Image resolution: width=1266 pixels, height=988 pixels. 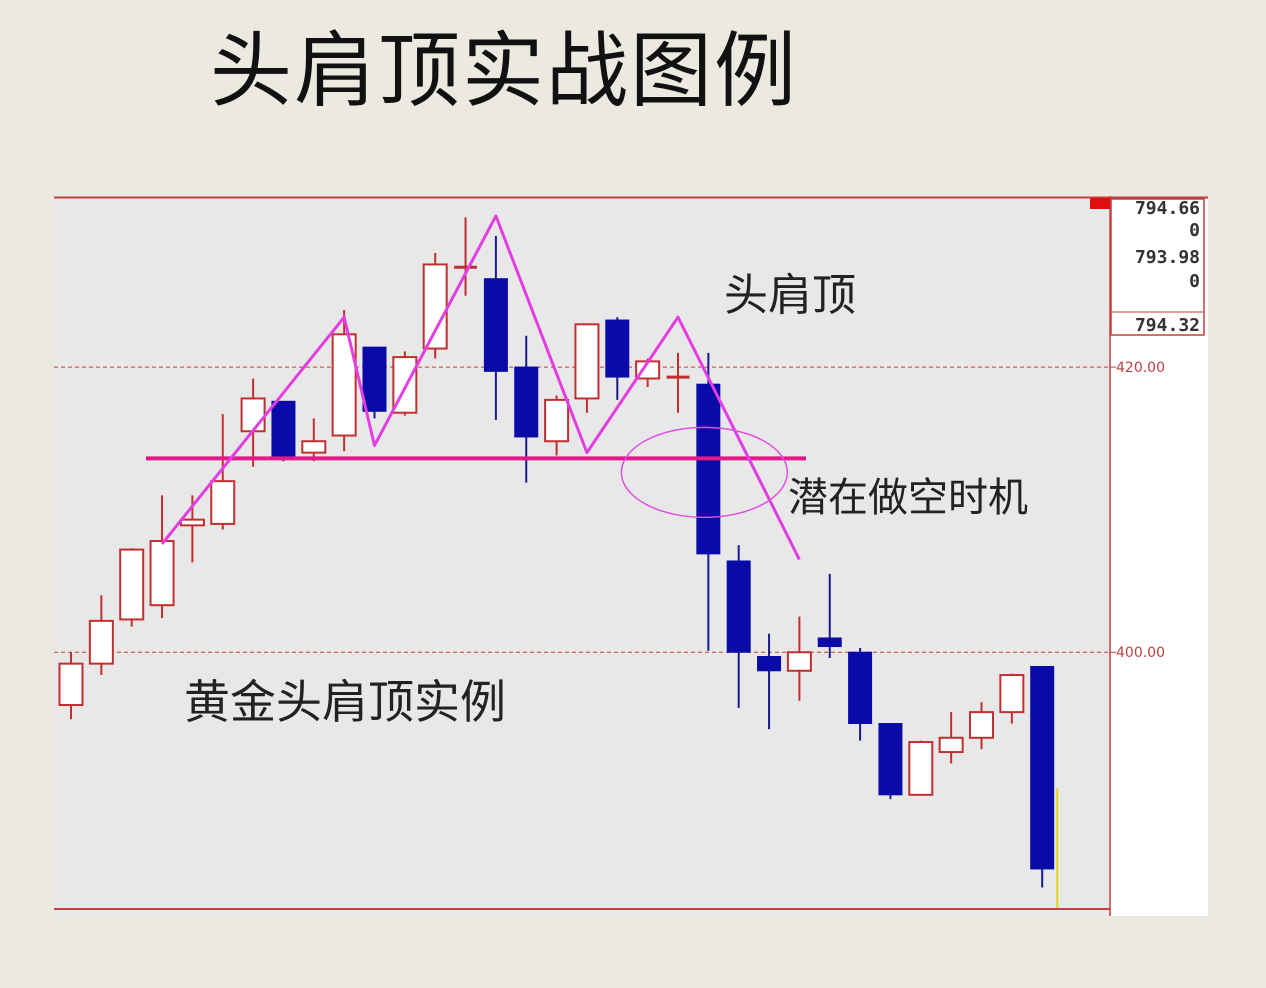 I want to click on info-box-value: 794.32, so click(x=1167, y=325).